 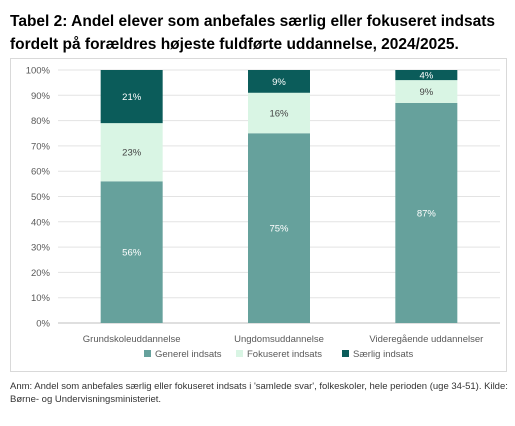 I want to click on x-tick-label: Ungdomsuddannelse, so click(x=279, y=339).